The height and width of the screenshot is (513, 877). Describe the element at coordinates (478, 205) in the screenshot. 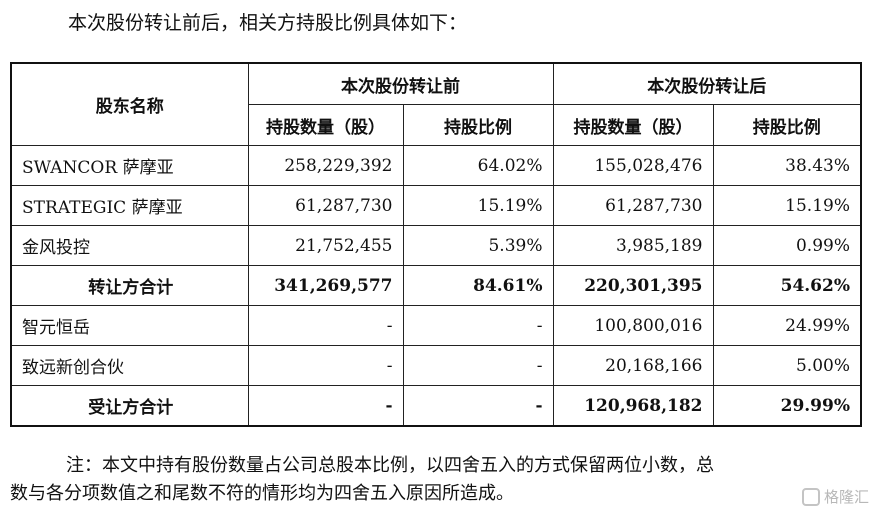

I see `cell-before-ratio: 15.19%` at that location.